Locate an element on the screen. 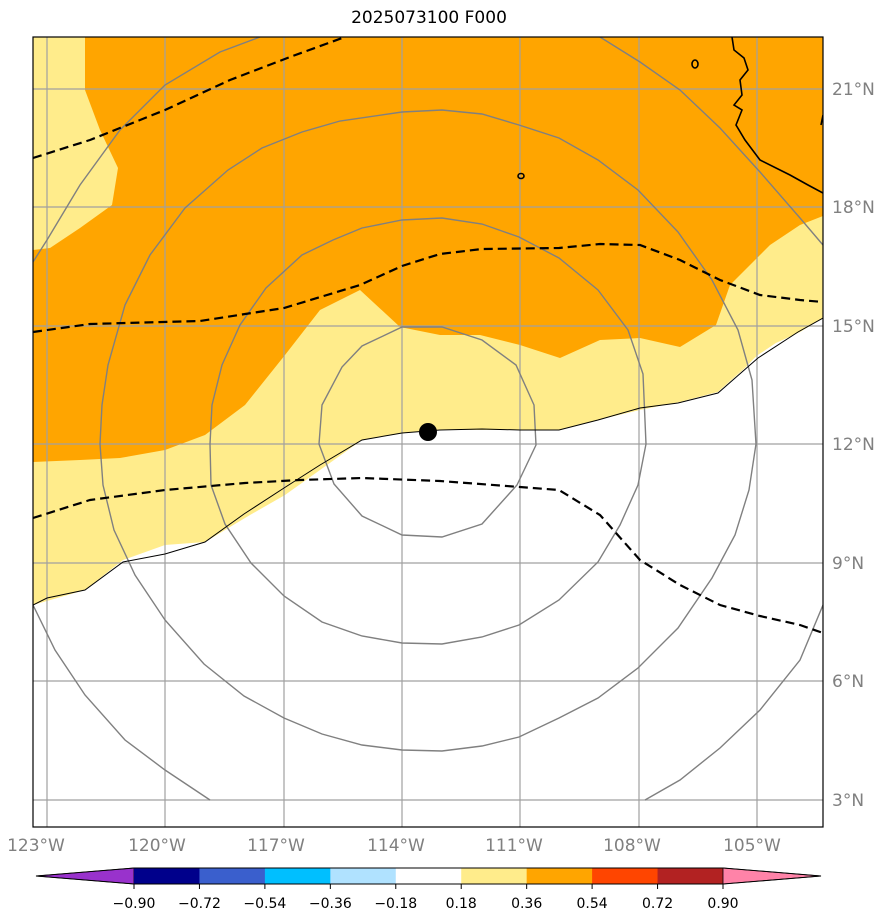  lon-label: 108°W is located at coordinates (632, 846).